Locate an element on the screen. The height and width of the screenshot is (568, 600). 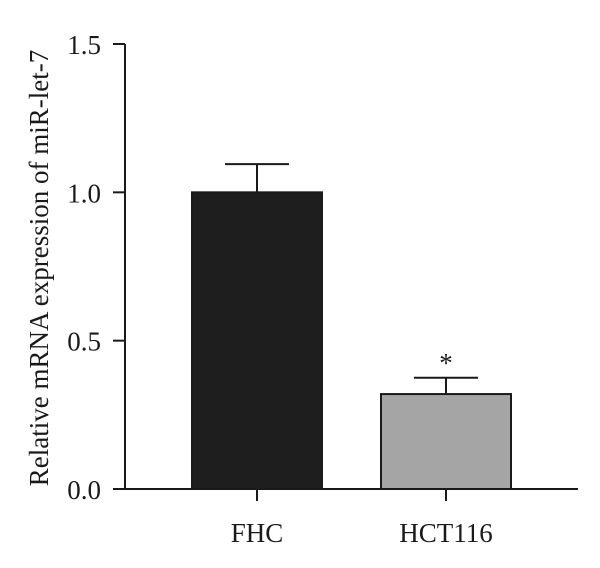
x-tick-label: FHC is located at coordinates (257, 533).